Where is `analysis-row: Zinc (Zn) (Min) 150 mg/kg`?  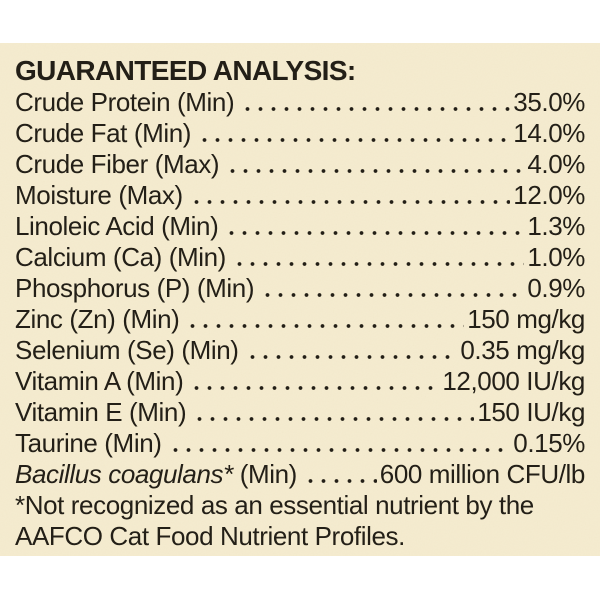
analysis-row: Zinc (Zn) (Min) 150 mg/kg is located at coordinates (300, 319).